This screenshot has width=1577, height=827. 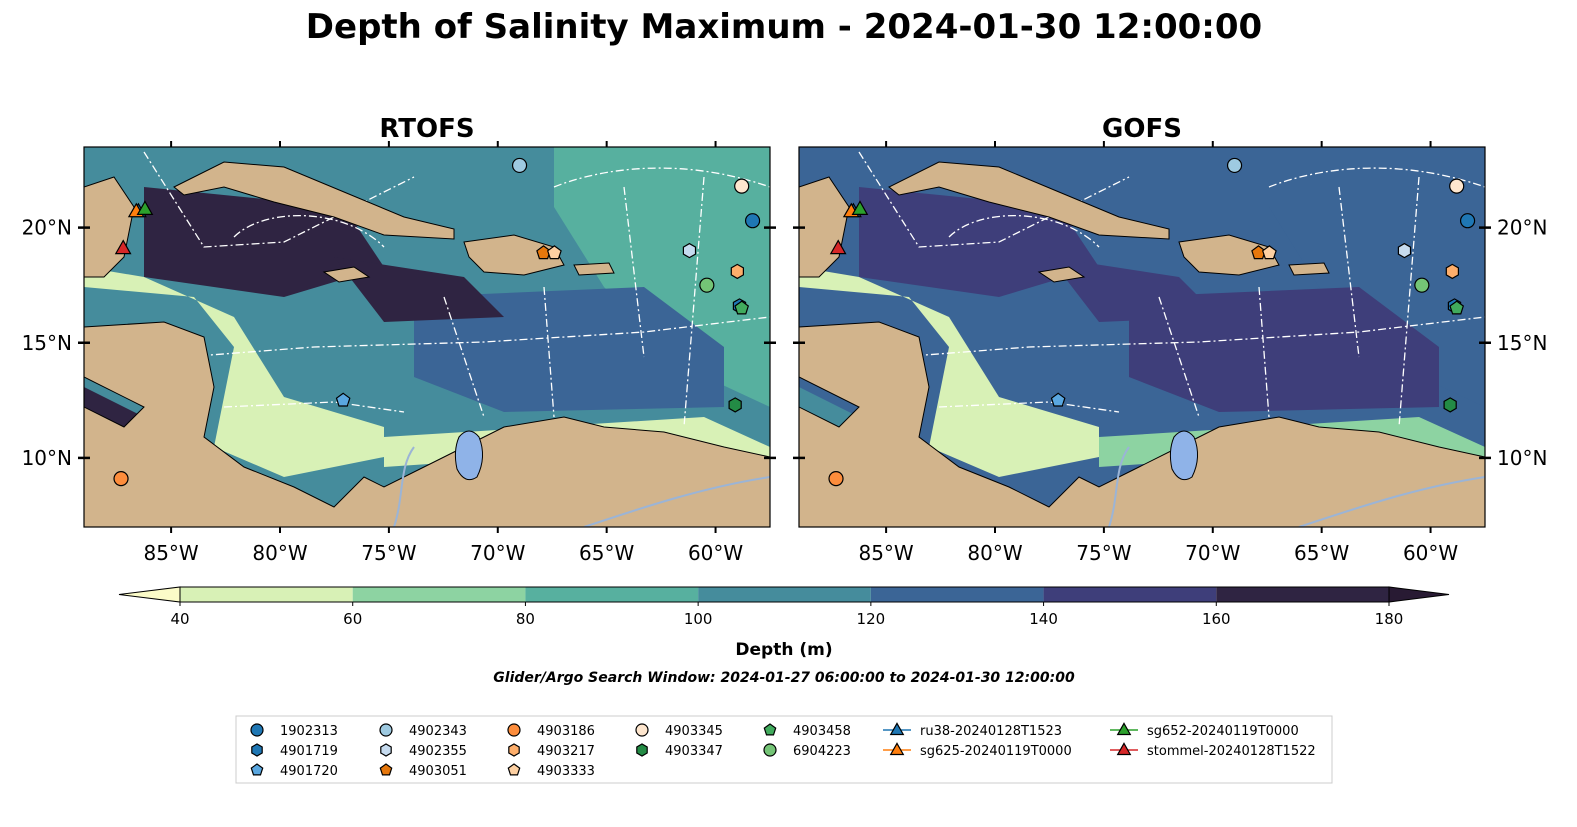 What do you see at coordinates (309, 771) in the screenshot?
I see `legend-label: 4901720` at bounding box center [309, 771].